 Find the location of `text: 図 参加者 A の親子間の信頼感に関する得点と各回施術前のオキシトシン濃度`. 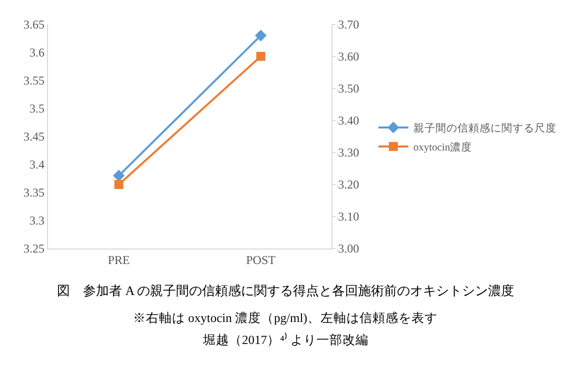

text: 図 参加者 A の親子間の信頼感に関する得点と各回施術前のオキシトシン濃度 is located at coordinates (285, 290).